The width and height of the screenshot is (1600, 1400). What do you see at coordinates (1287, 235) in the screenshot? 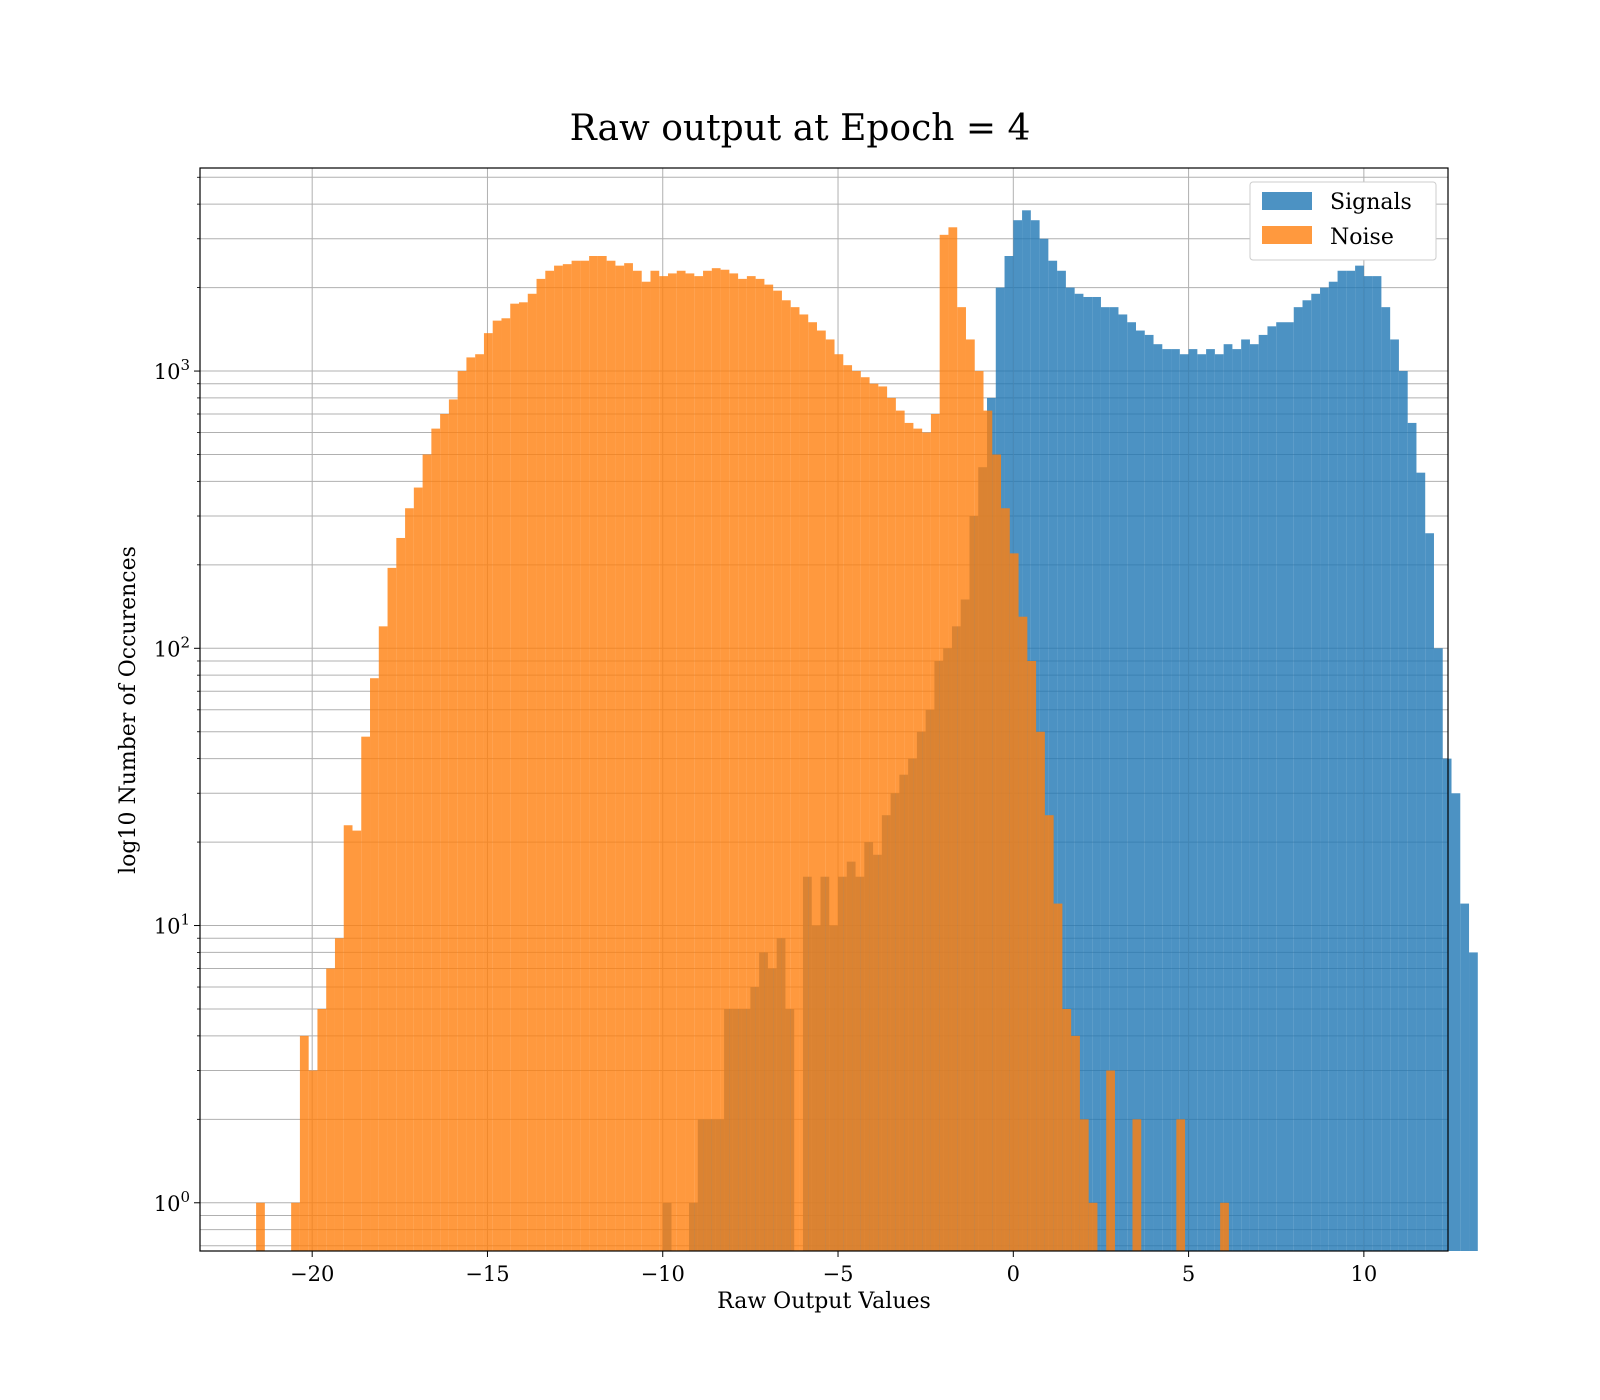
I see `legend-swatch-noise` at bounding box center [1287, 235].